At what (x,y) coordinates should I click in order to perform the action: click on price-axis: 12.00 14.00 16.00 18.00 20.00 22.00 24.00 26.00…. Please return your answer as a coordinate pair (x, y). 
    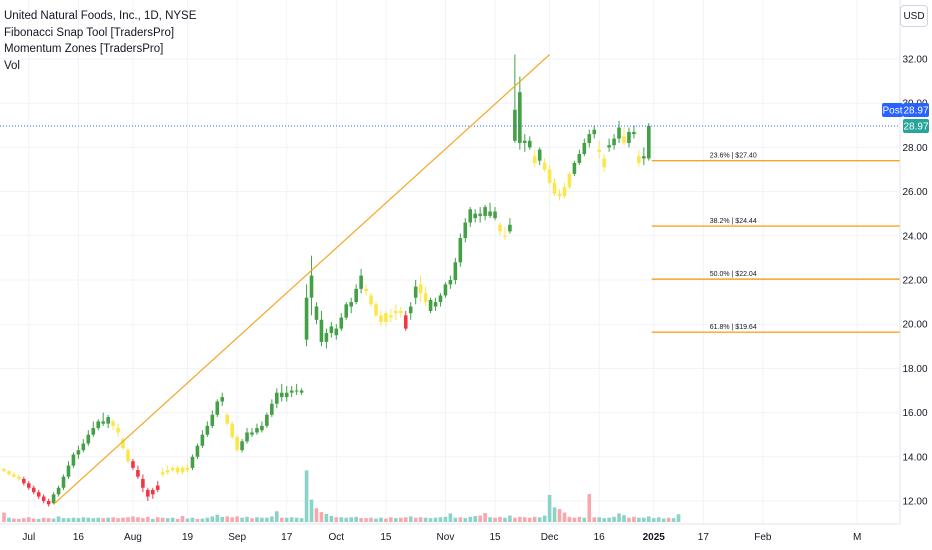
    Looking at the image, I should click on (913, 262).